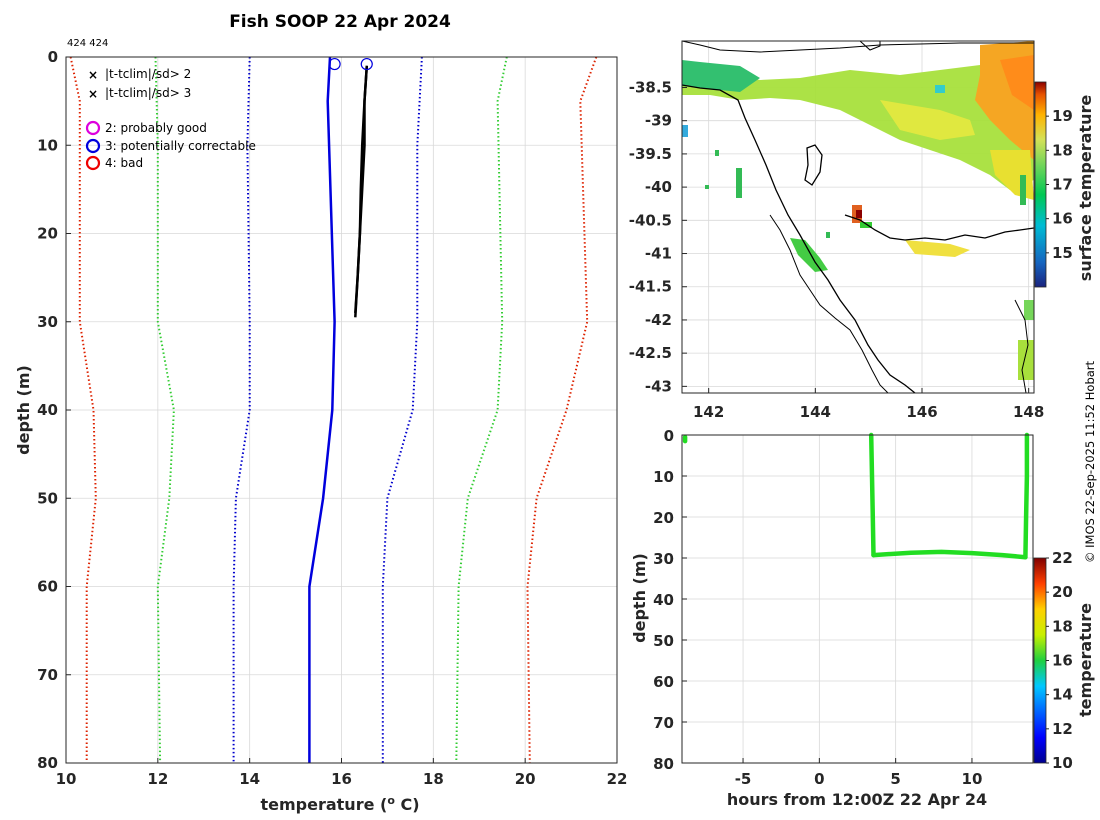 Image resolution: width=1100 pixels, height=820 pixels. I want to click on time-depth-y-tick-label: 40, so click(663, 600).